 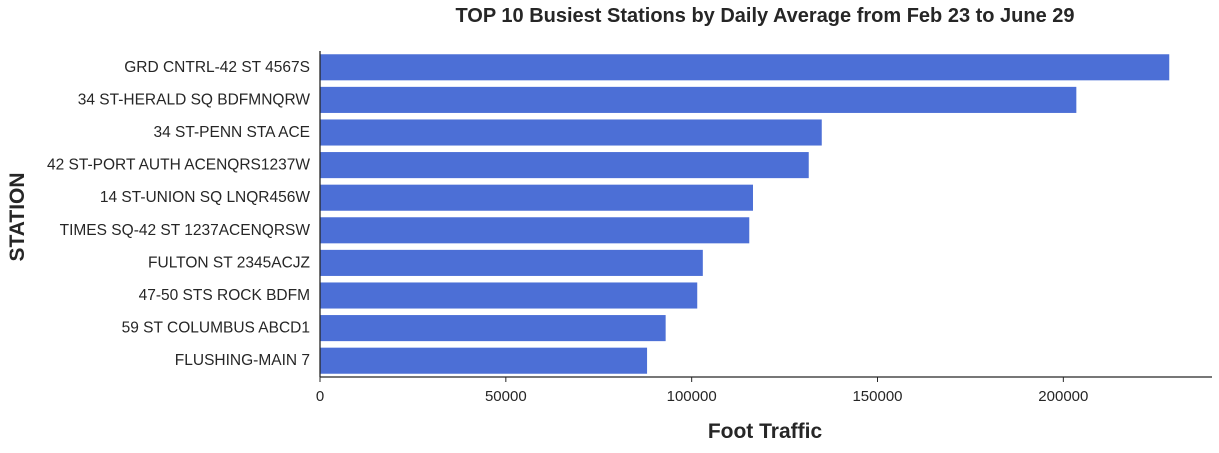 I want to click on category-label: FULTON ST 2345ACJZ, so click(x=229, y=262).